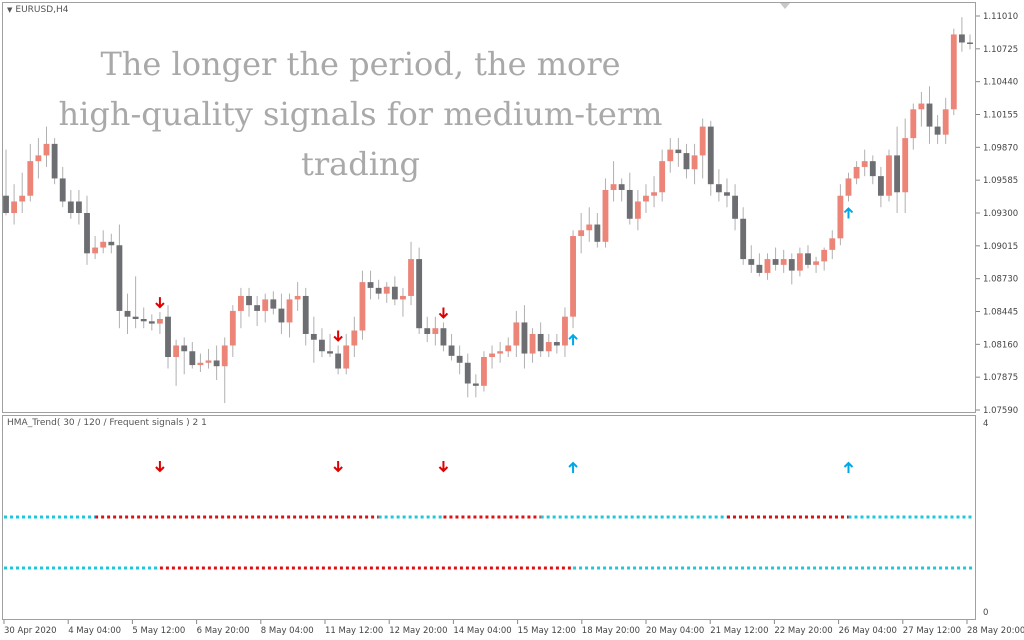 The image size is (1024, 640). I want to click on symbol-label: EURUSD,H4, so click(42, 10).